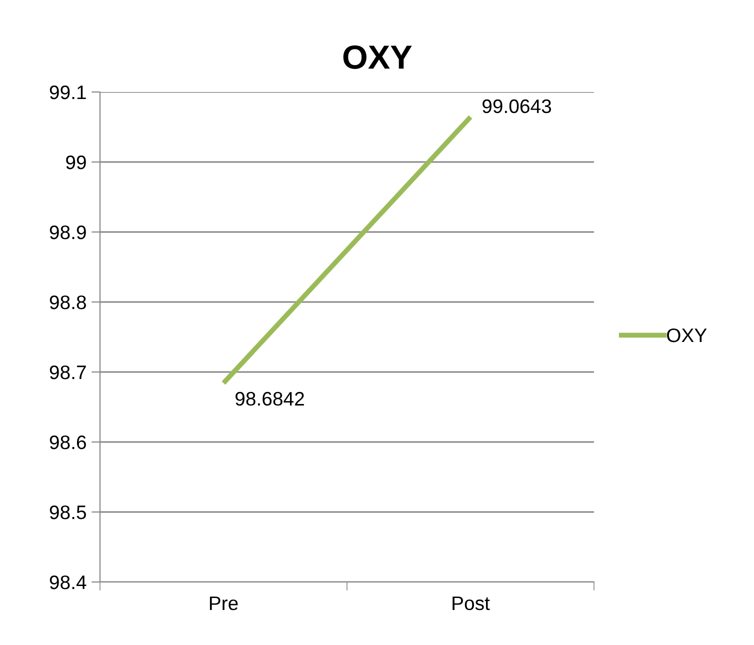 The width and height of the screenshot is (754, 645). I want to click on y-tick-label: 98.4, so click(68, 582).